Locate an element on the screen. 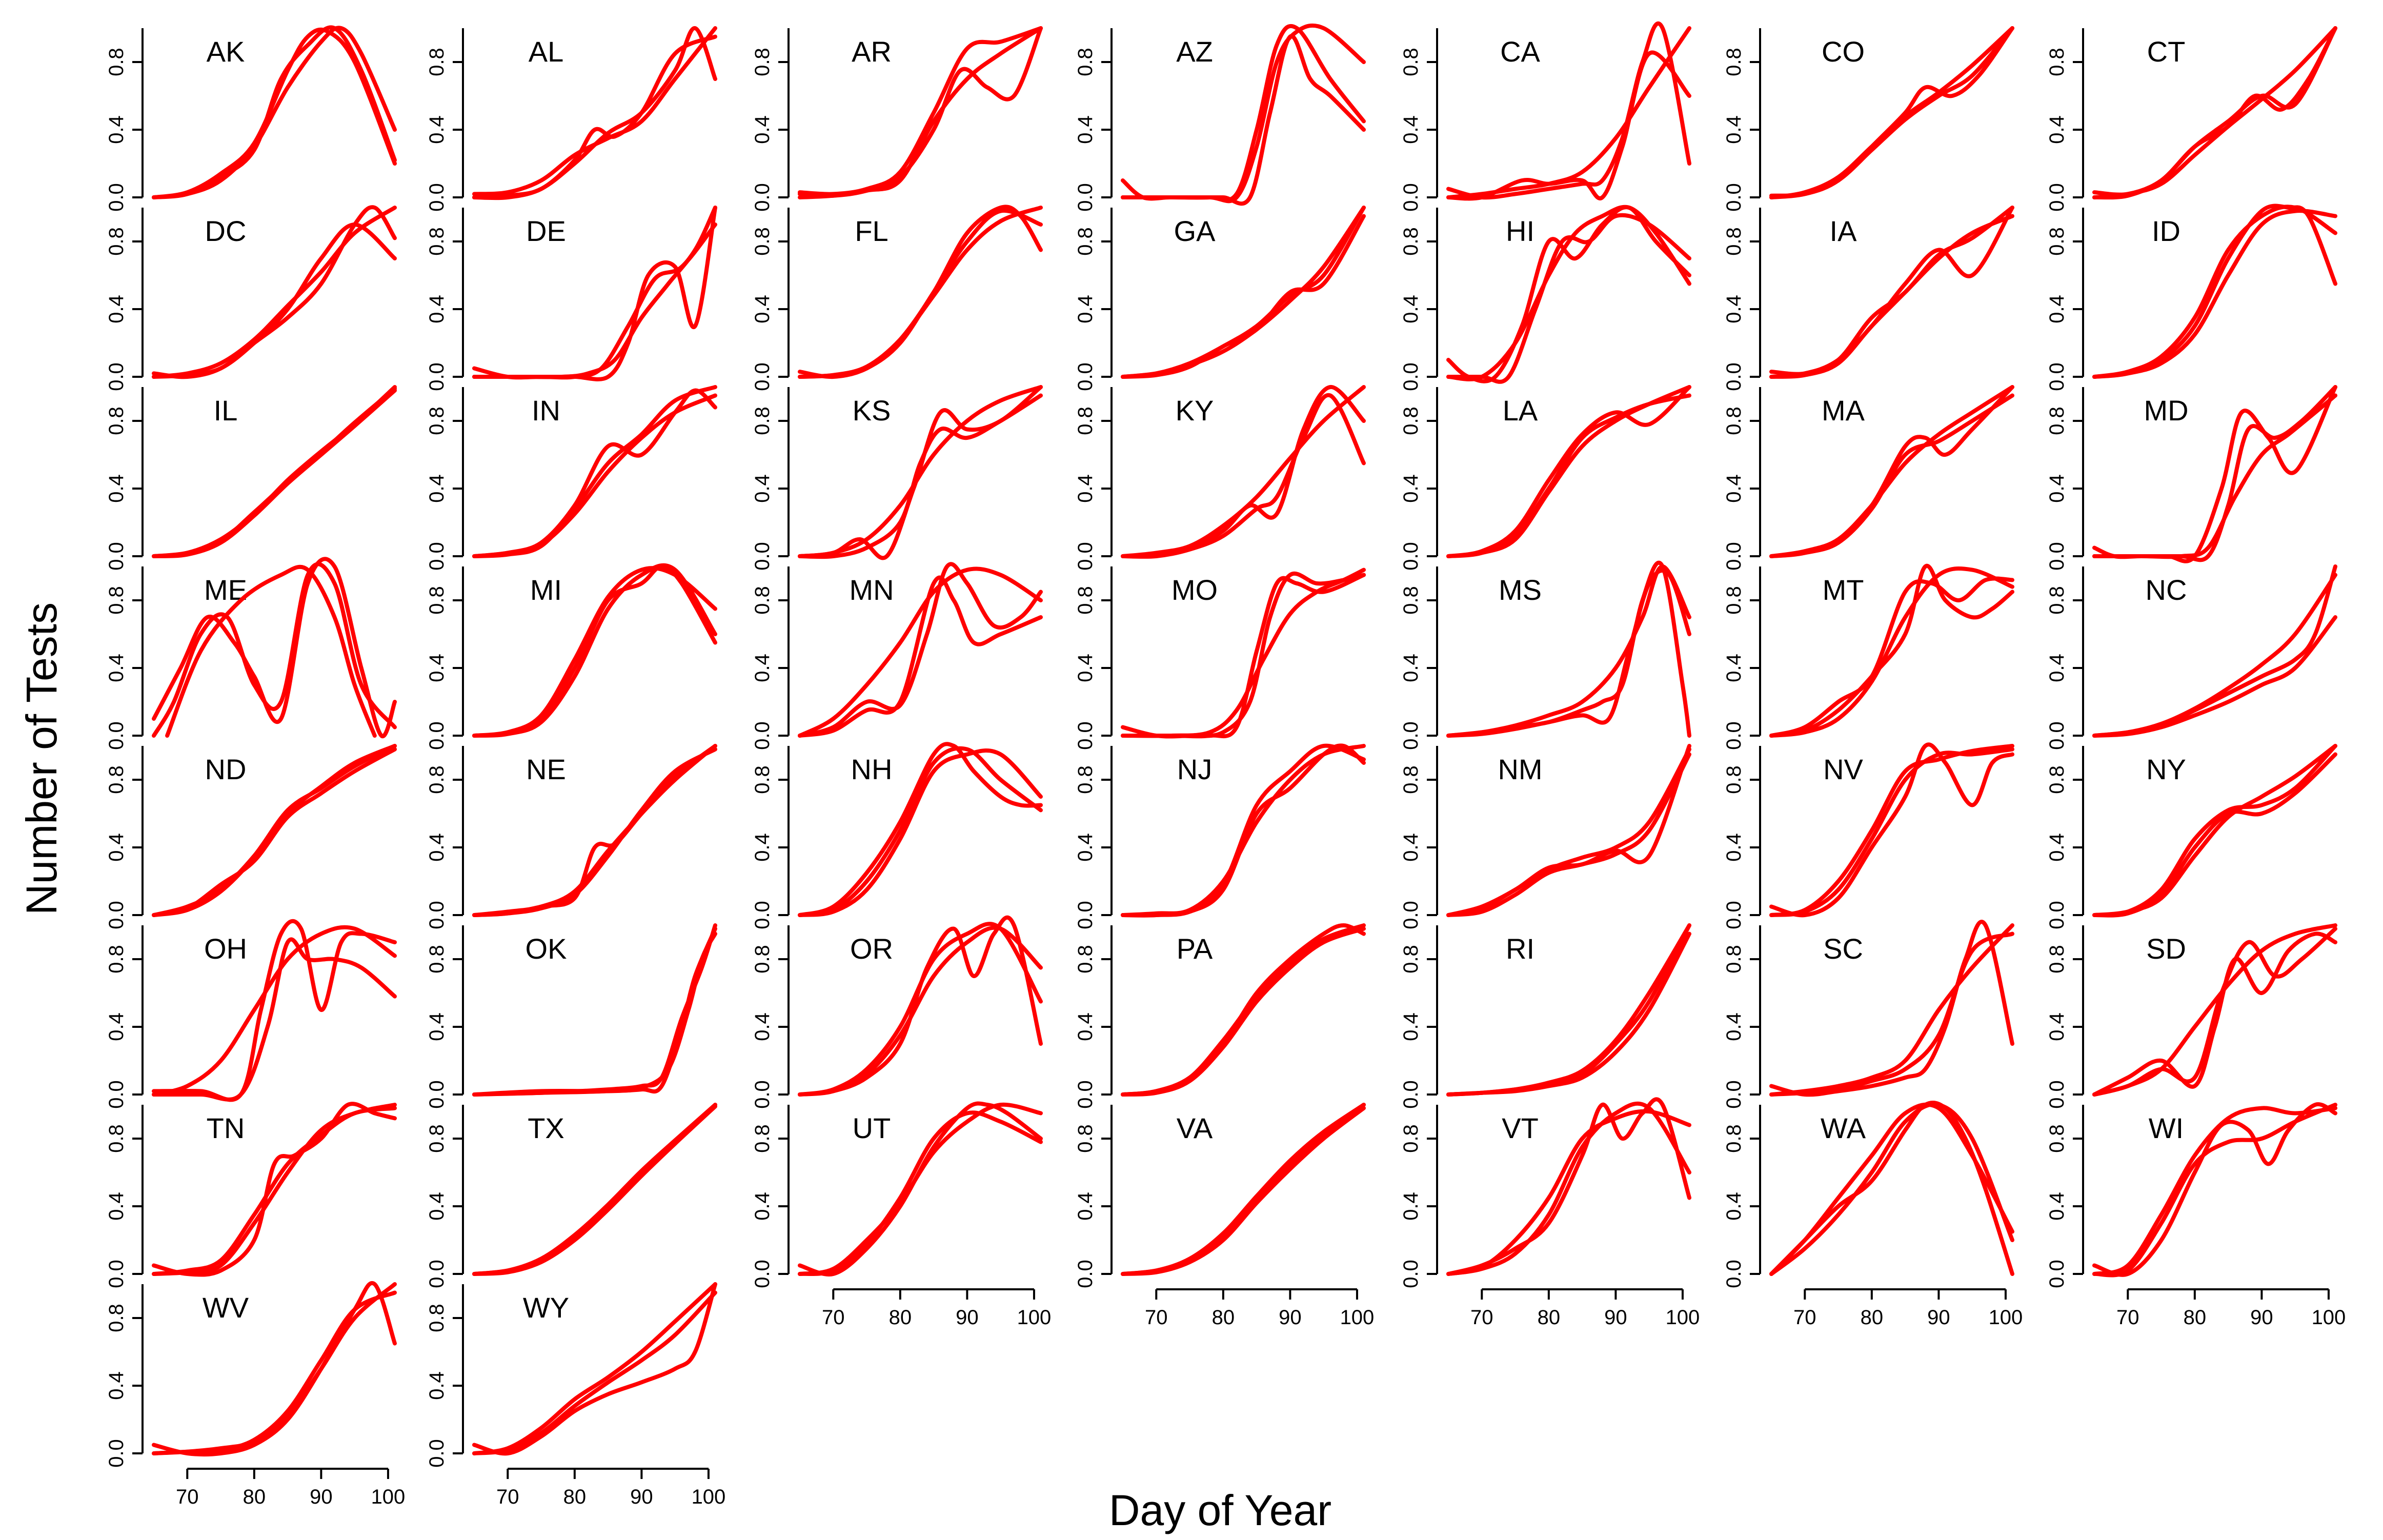 The width and height of the screenshot is (2383, 1540). panel-nh: 0.0 0.4 0.8 NH is located at coordinates (897, 836).